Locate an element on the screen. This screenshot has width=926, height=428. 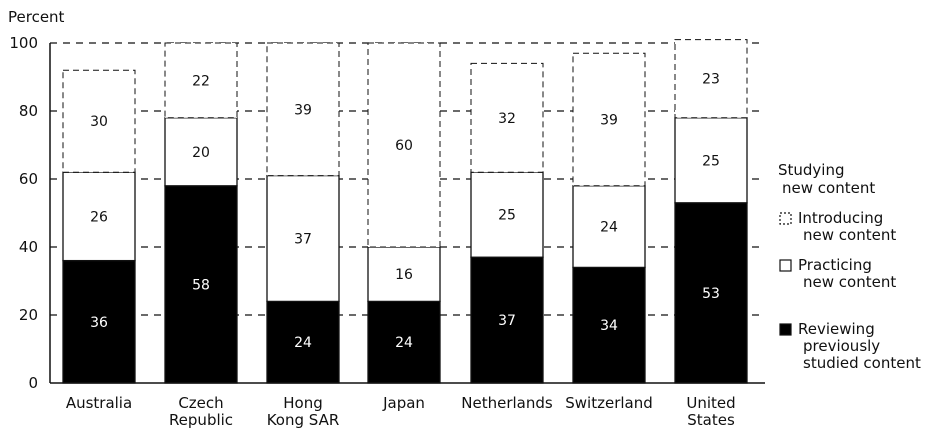
legend-label: Reviewing previously studied content is located at coordinates (859, 346).